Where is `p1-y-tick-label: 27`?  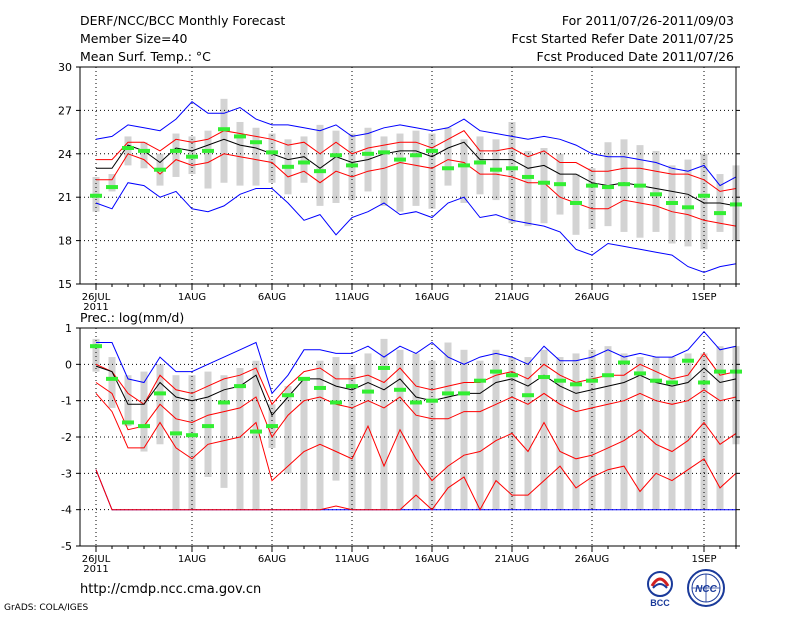
p1-y-tick-label: 27 is located at coordinates (65, 110).